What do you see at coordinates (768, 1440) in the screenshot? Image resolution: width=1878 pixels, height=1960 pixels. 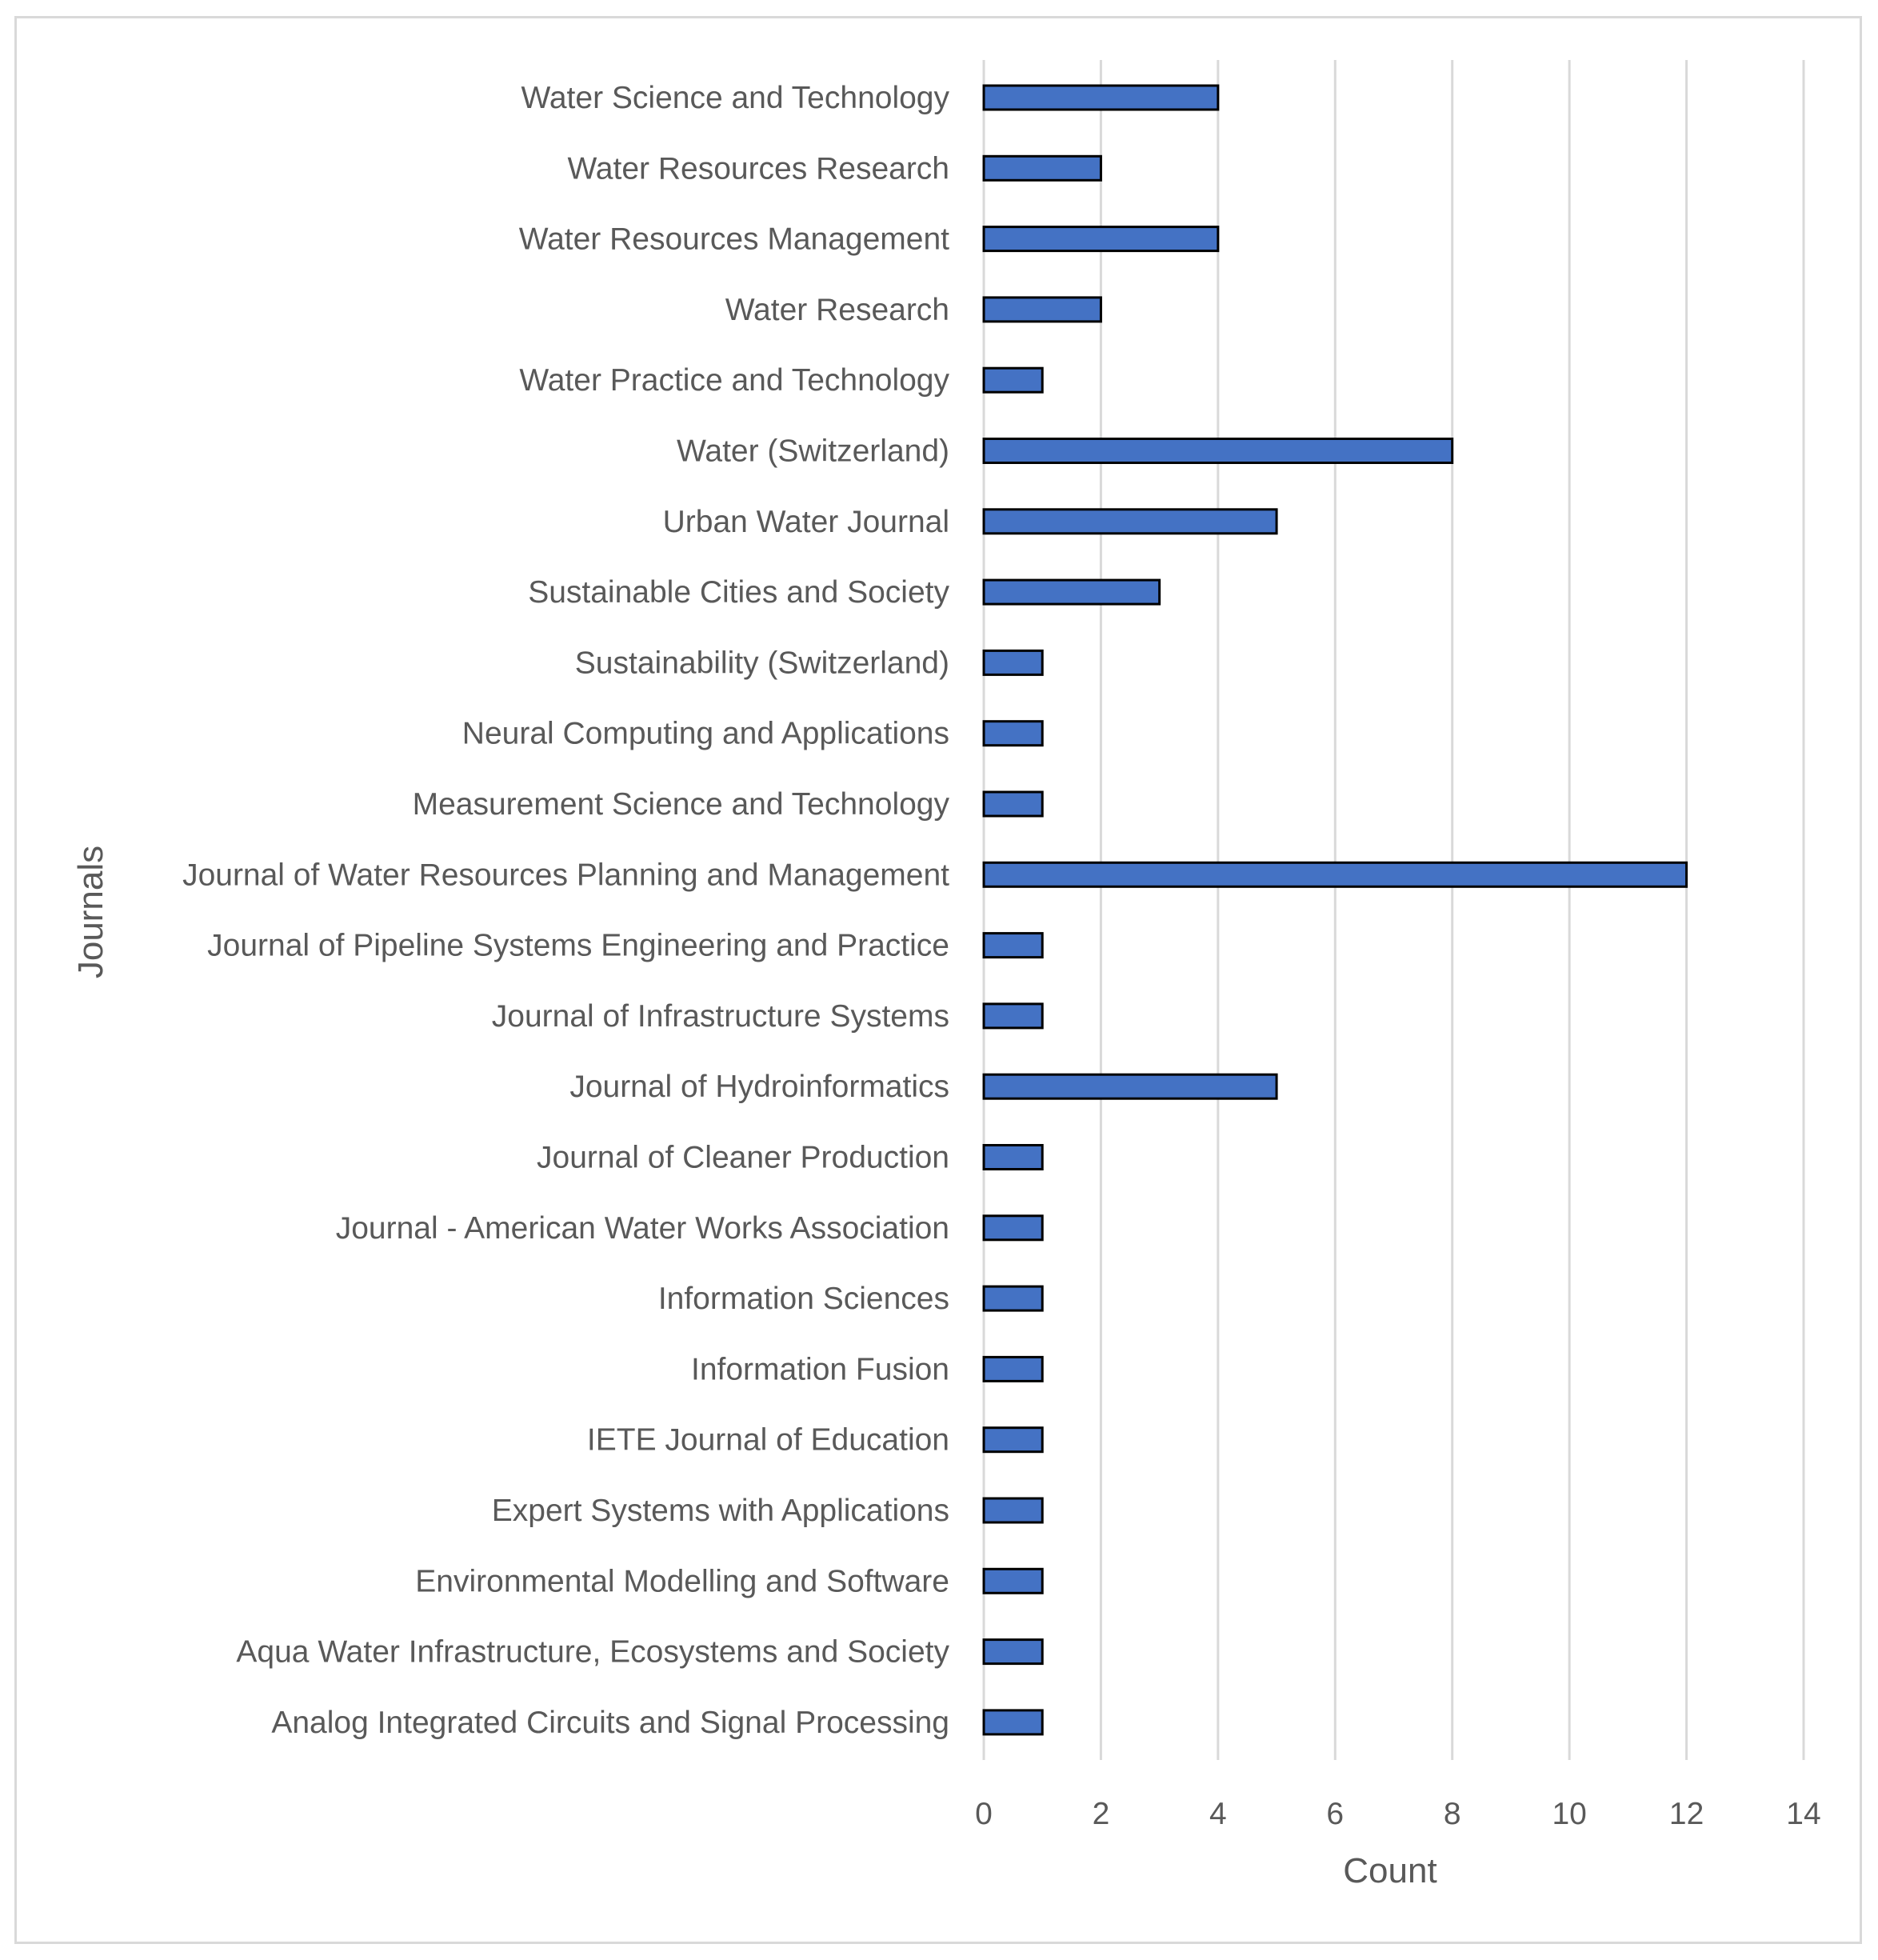 I see `category-label: IETE Journal of Education` at bounding box center [768, 1440].